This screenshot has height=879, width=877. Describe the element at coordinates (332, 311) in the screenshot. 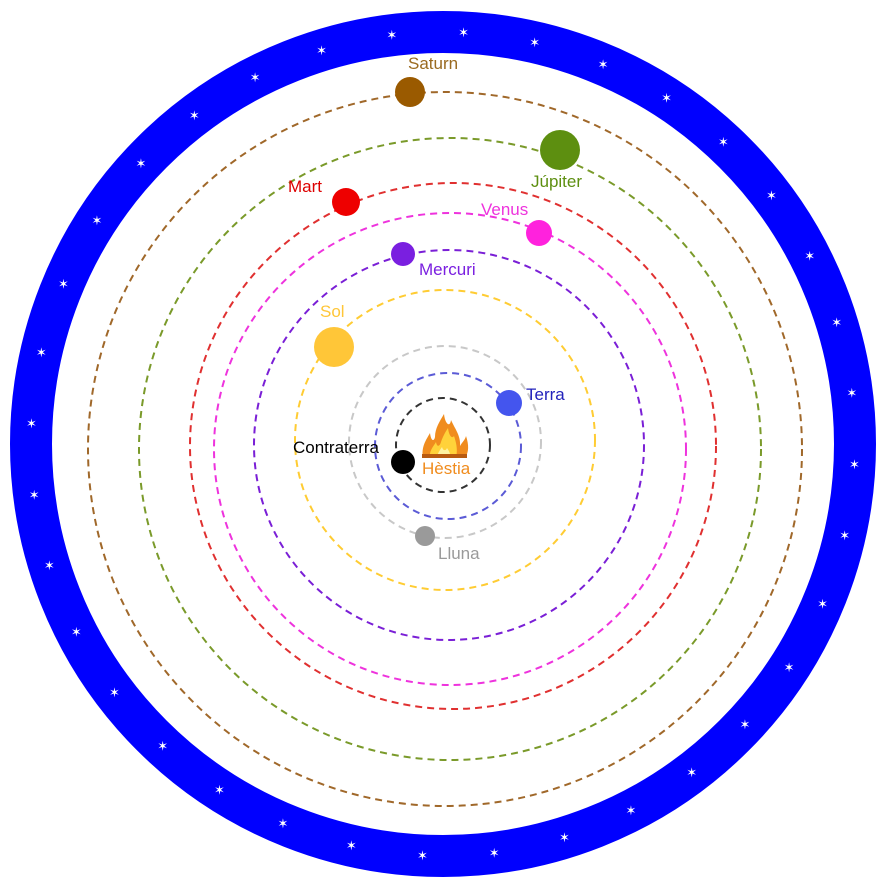

I see `sol-label: Sol` at that location.